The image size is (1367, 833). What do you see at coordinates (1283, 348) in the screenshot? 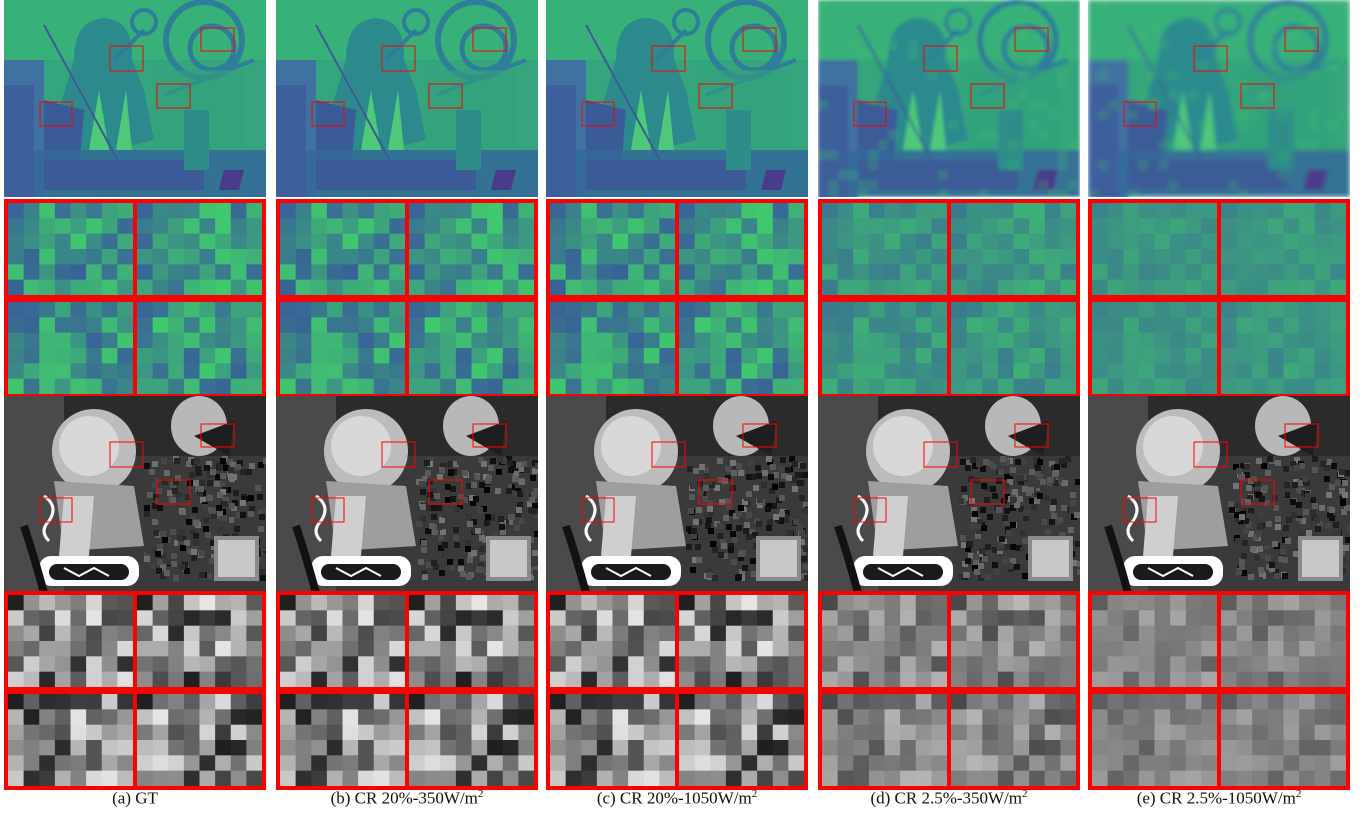
I see `depth-zoom-2-e-right-crop` at bounding box center [1283, 348].